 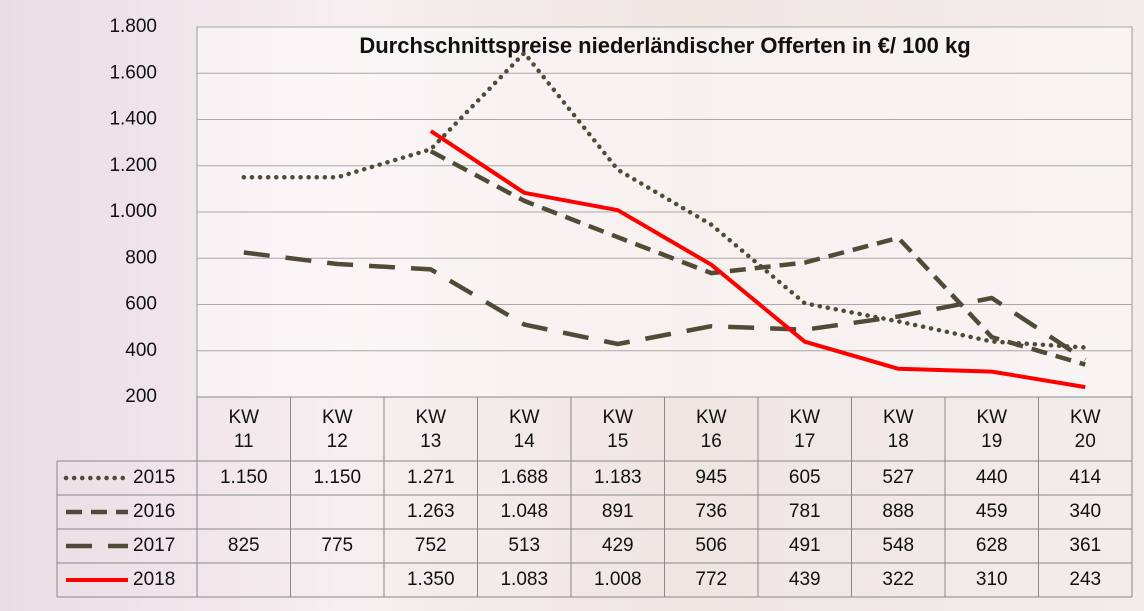 I want to click on table-value: 825, so click(x=244, y=545).